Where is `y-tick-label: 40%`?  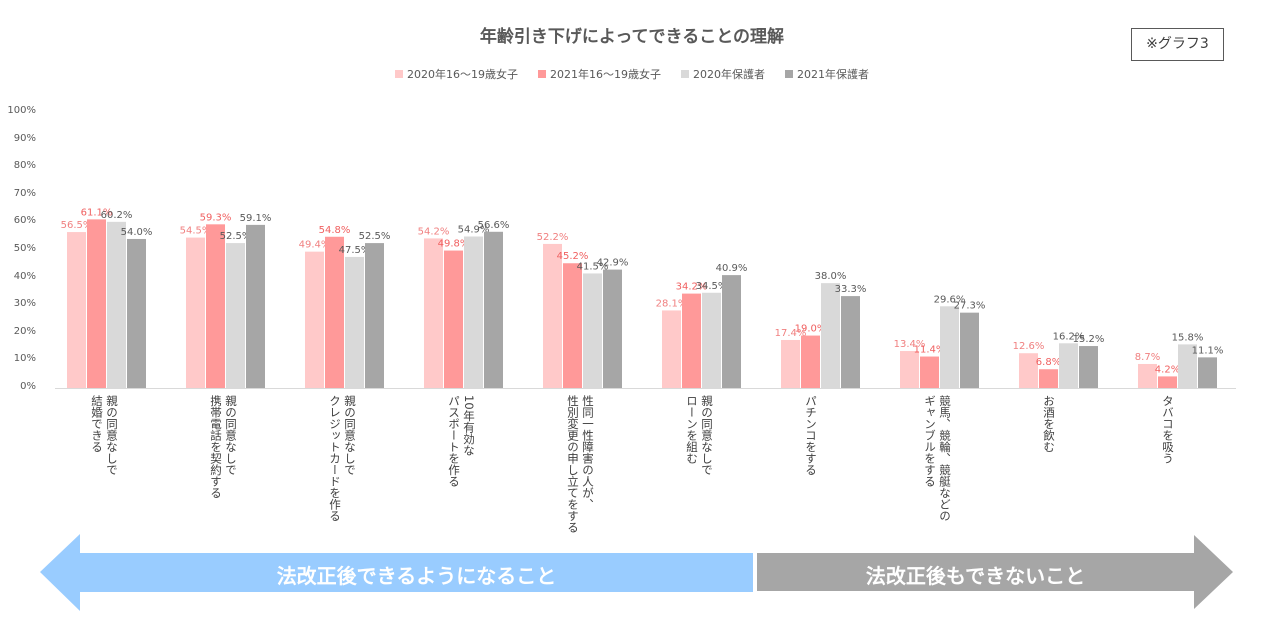
y-tick-label: 40% is located at coordinates (24, 276).